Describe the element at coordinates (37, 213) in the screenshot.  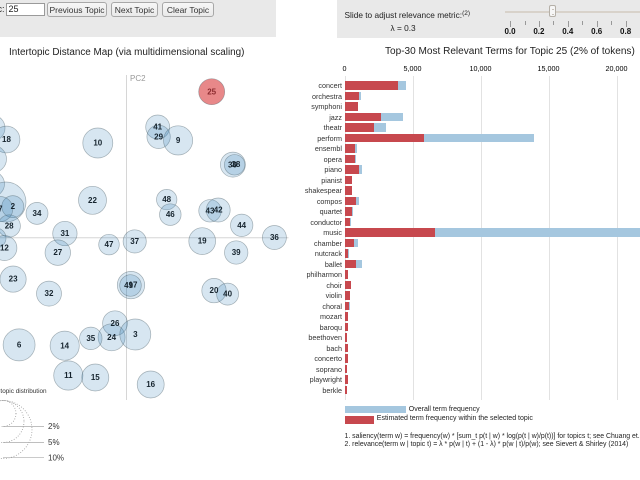
I see `svg-text: 34` at that location.